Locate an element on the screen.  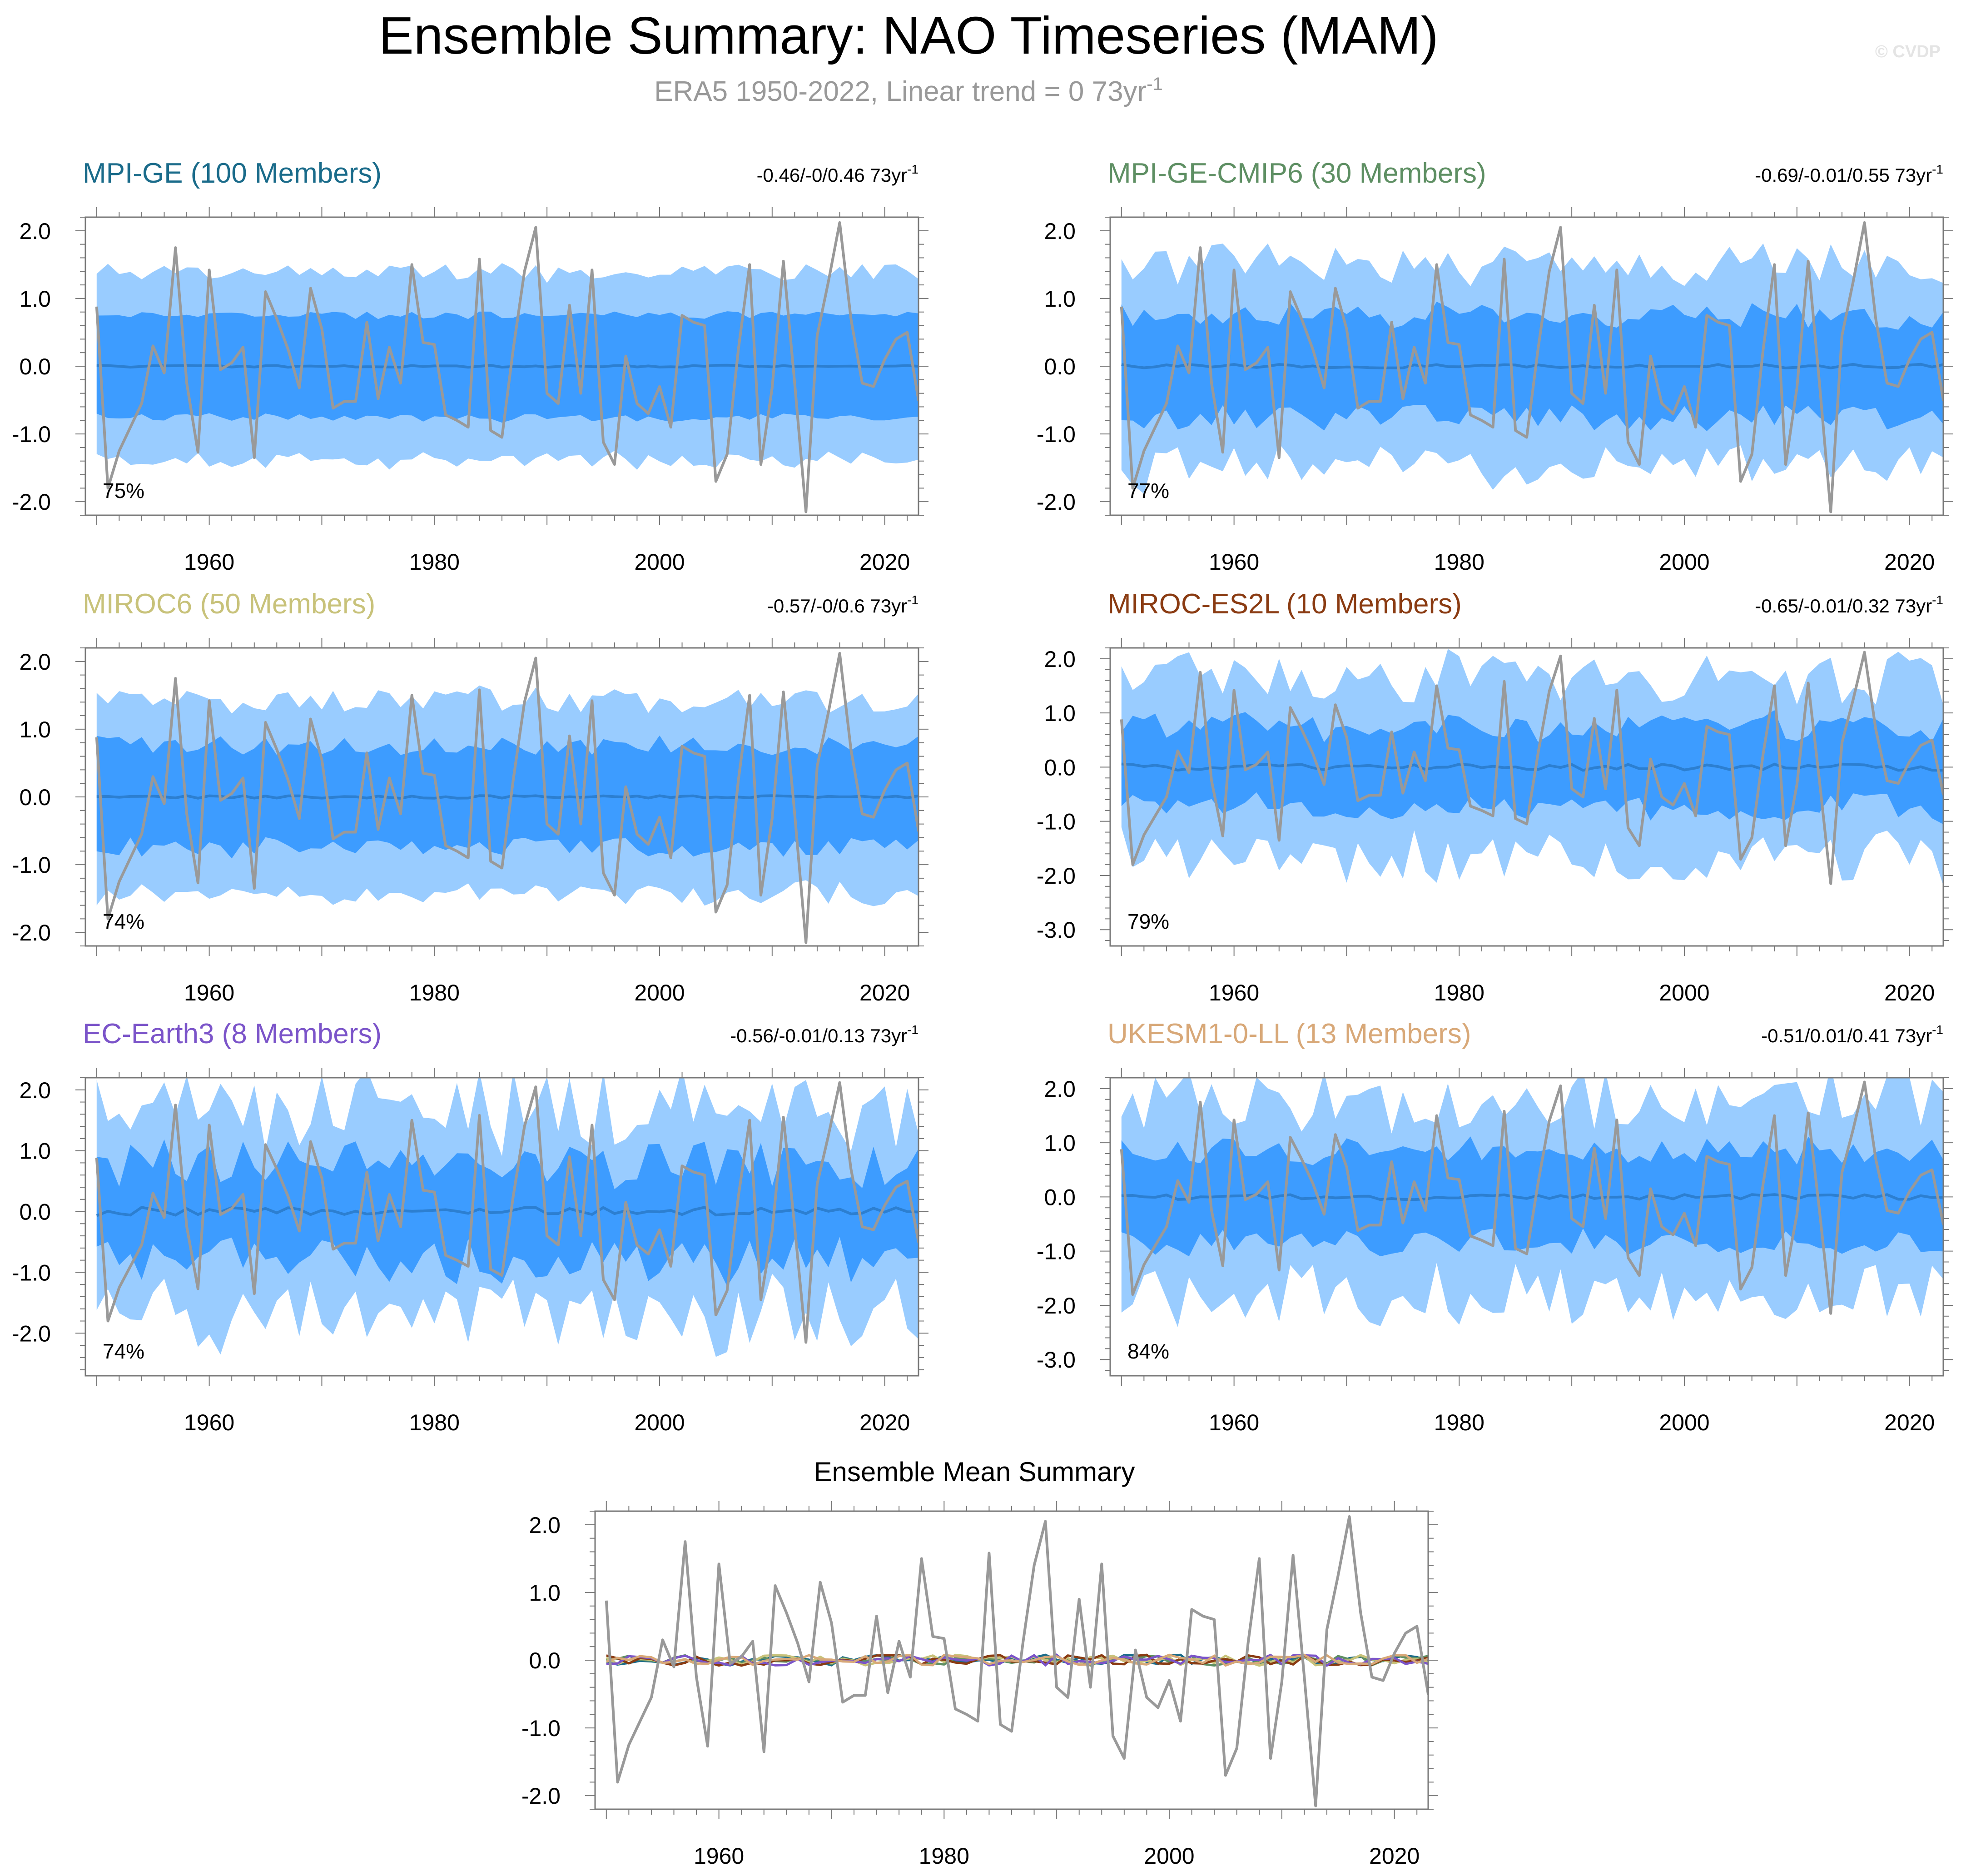
panel-7-xtick-label: 1980 is located at coordinates (944, 1856).